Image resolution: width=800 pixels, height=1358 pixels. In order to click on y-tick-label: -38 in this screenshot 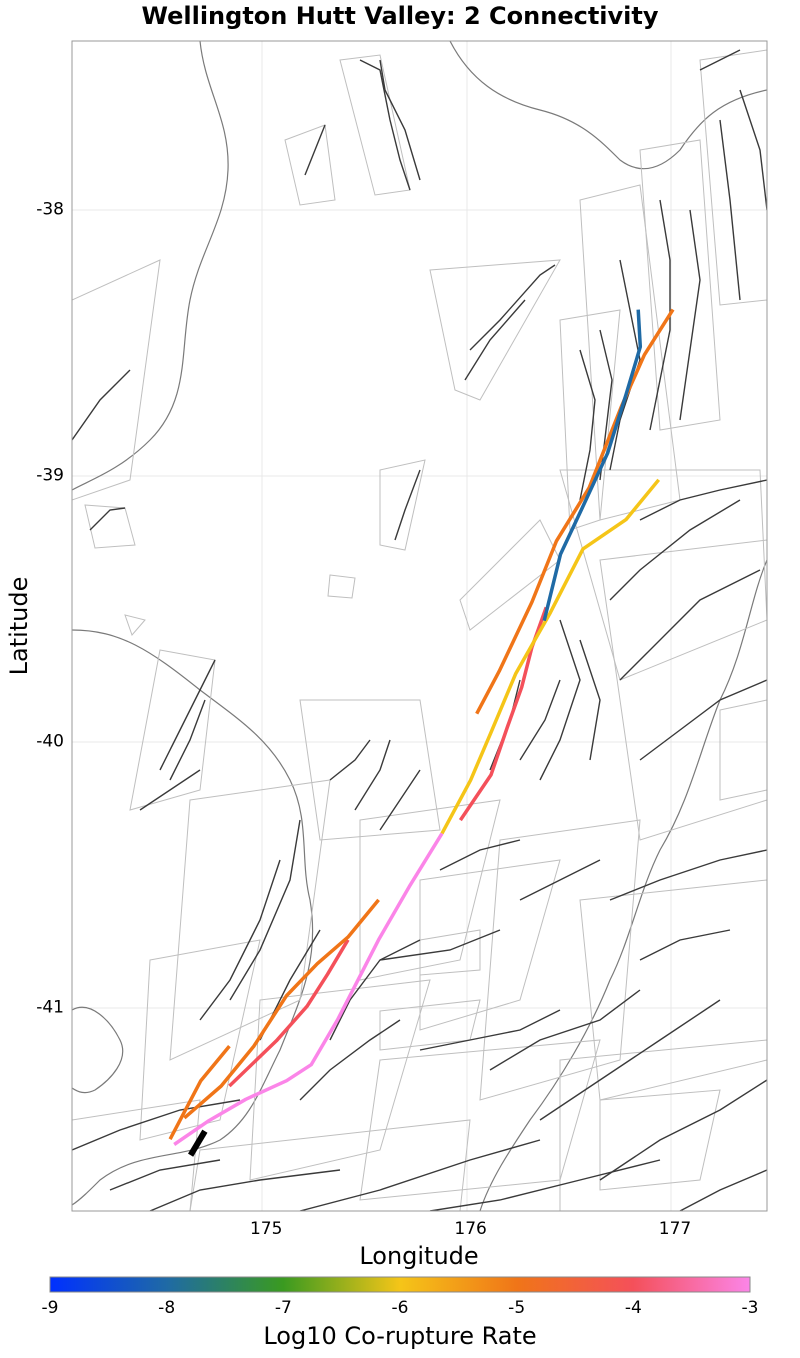, I will do `click(50, 210)`.